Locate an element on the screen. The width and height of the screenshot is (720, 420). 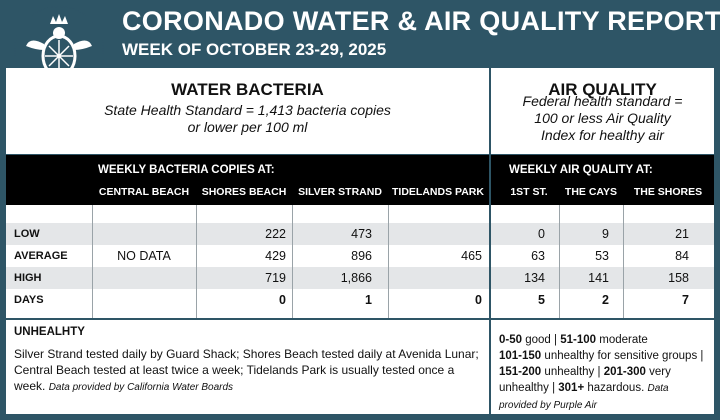
air-standard-line-2: 100 or less Air Quality is located at coordinates (602, 118).